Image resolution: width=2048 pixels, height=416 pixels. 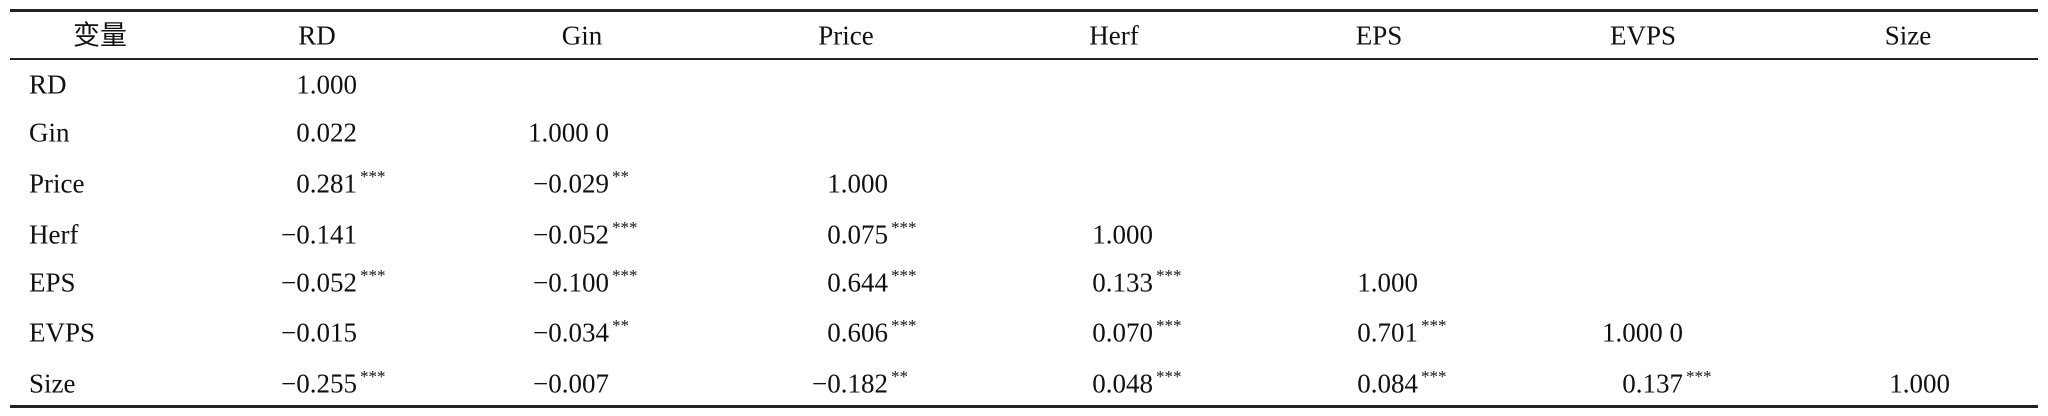 I want to click on cell-value: 0.606, so click(x=857, y=332).